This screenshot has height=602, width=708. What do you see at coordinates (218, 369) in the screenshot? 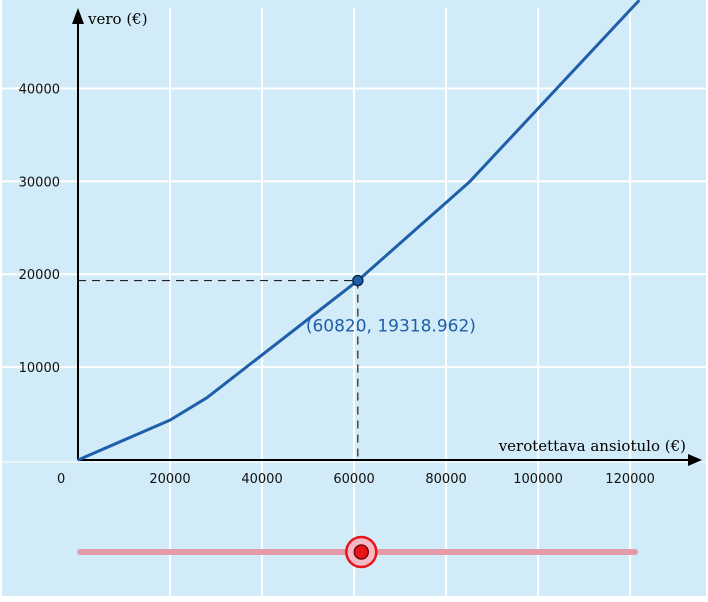
I see `guide-lines` at bounding box center [218, 369].